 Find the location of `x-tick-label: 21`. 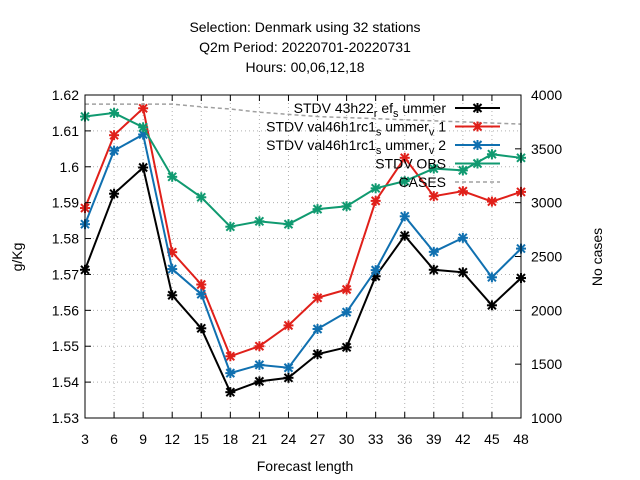

x-tick-label: 21 is located at coordinates (260, 439).